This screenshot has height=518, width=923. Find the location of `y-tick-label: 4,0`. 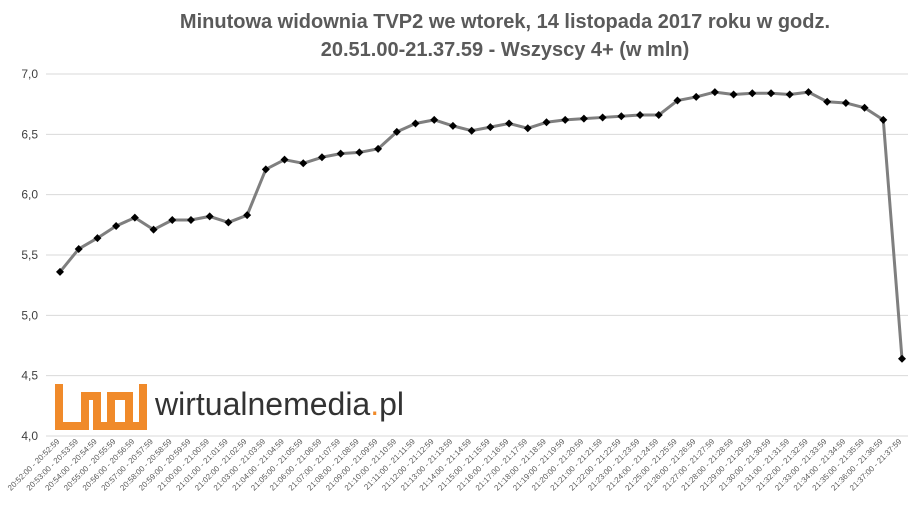

y-tick-label: 4,0 is located at coordinates (29, 436).